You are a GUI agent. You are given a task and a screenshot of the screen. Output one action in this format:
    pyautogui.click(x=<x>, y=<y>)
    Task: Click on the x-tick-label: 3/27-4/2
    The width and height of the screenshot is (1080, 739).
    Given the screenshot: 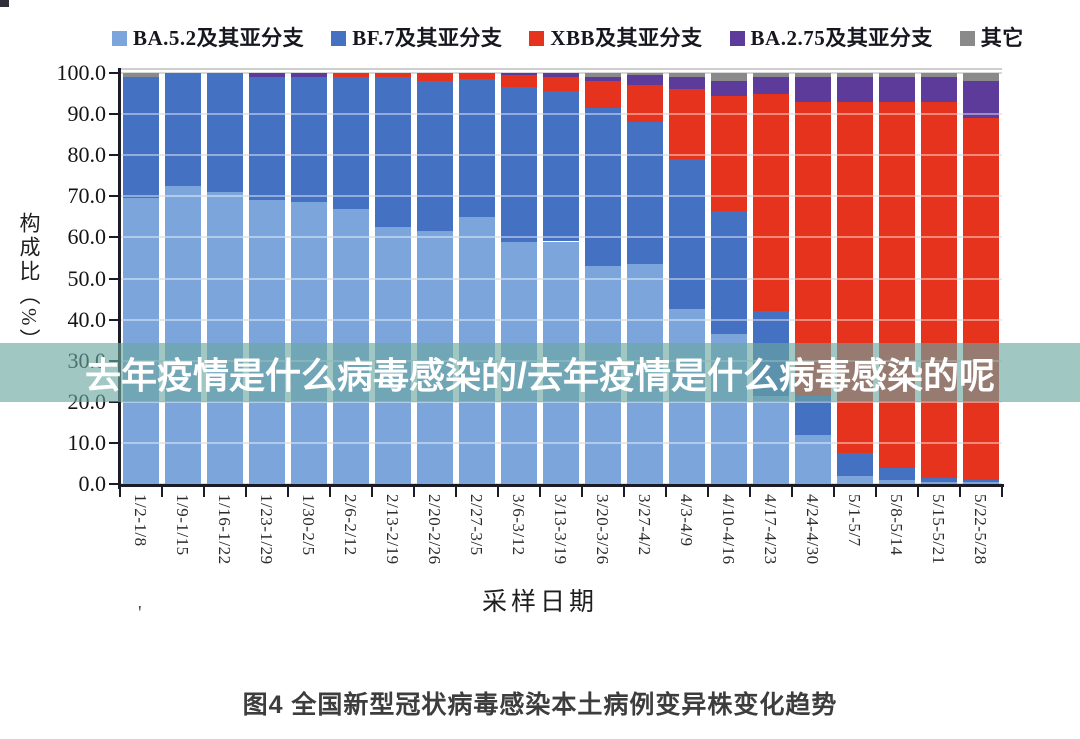 What is the action you would take?
    pyautogui.click(x=644, y=525)
    